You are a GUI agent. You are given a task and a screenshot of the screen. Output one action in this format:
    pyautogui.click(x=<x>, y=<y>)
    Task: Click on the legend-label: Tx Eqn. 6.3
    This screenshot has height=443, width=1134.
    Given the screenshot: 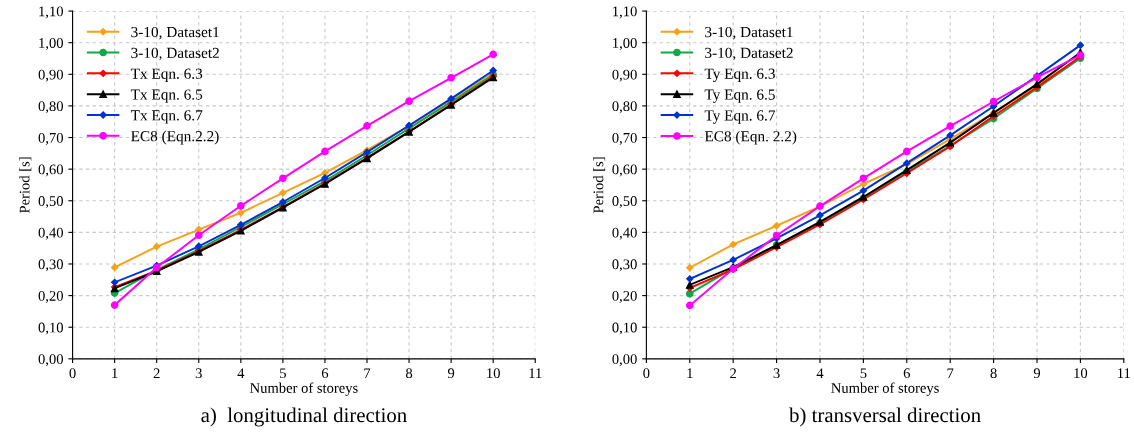 What is the action you would take?
    pyautogui.click(x=166, y=75)
    